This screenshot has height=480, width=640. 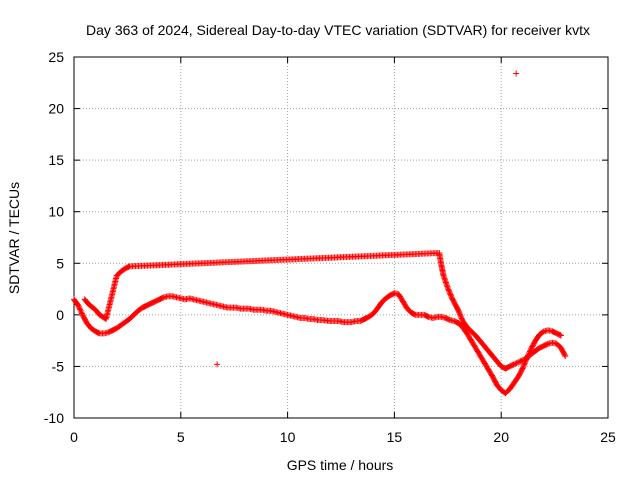 I want to click on y-tick-label: 25, so click(x=56, y=57).